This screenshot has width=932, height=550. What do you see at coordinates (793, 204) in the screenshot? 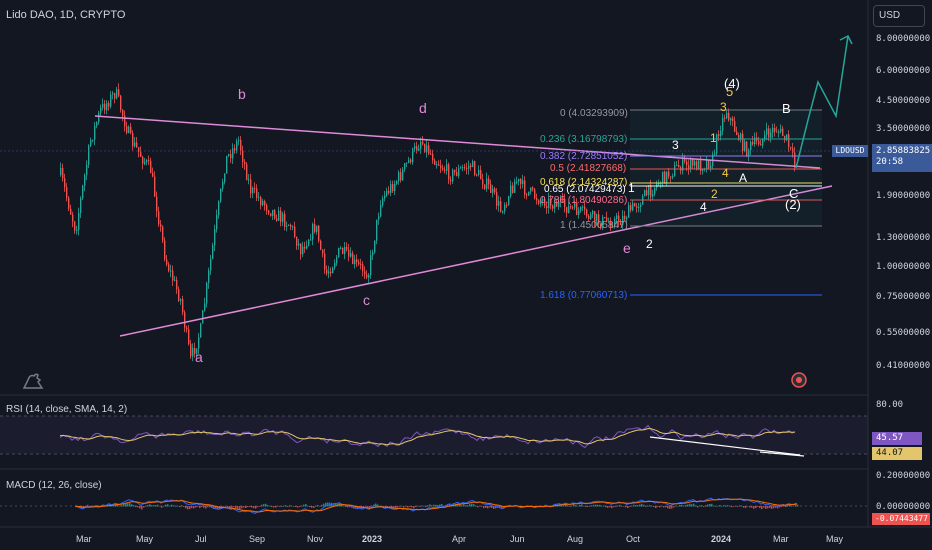
I see `wave-label-2-major: (2)` at bounding box center [793, 204].